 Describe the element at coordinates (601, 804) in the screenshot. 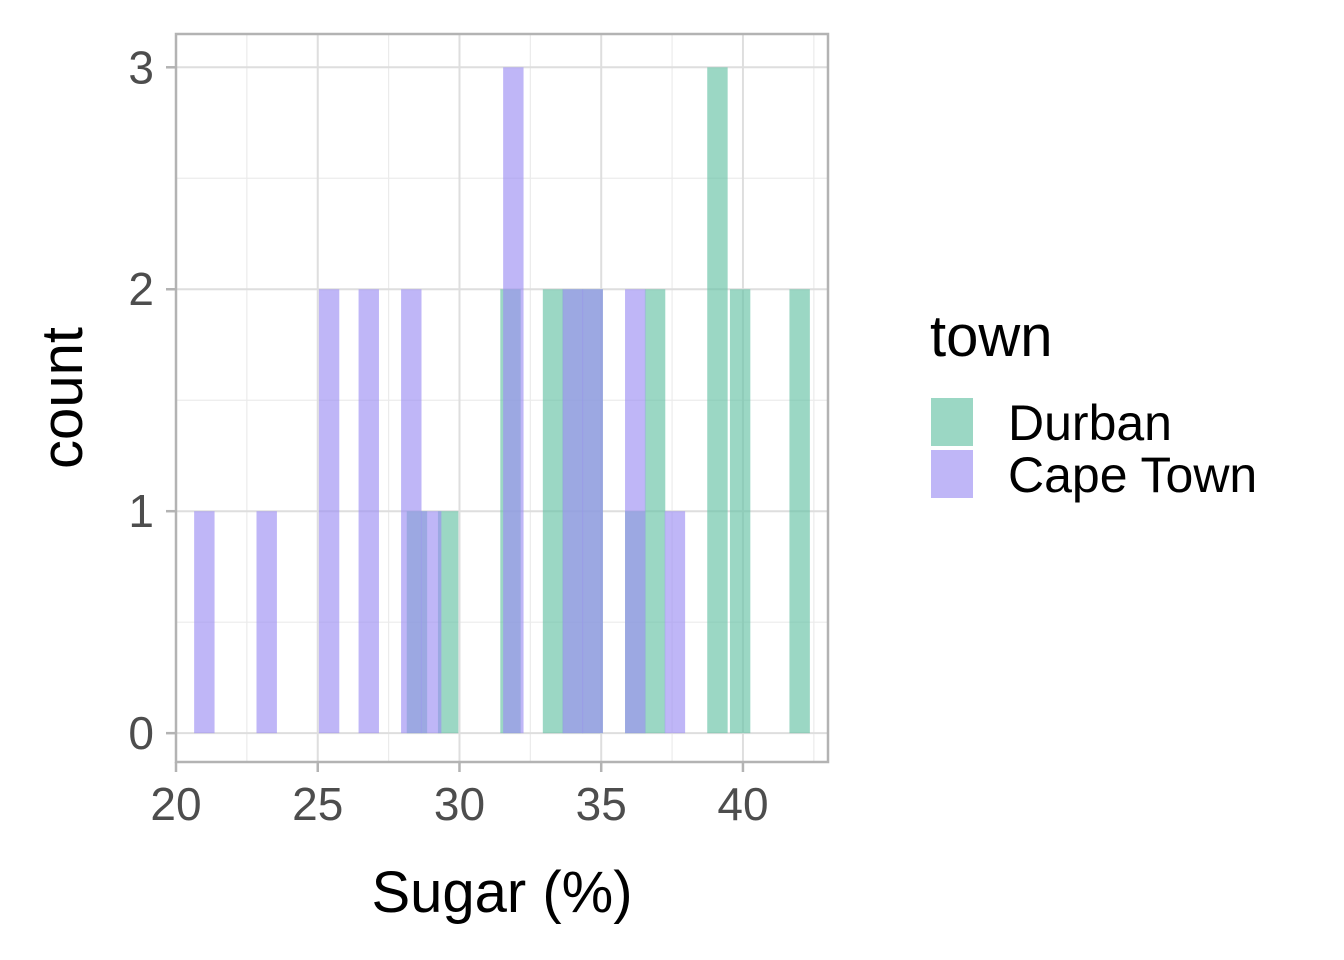

I see `x-tick-label: 35` at that location.